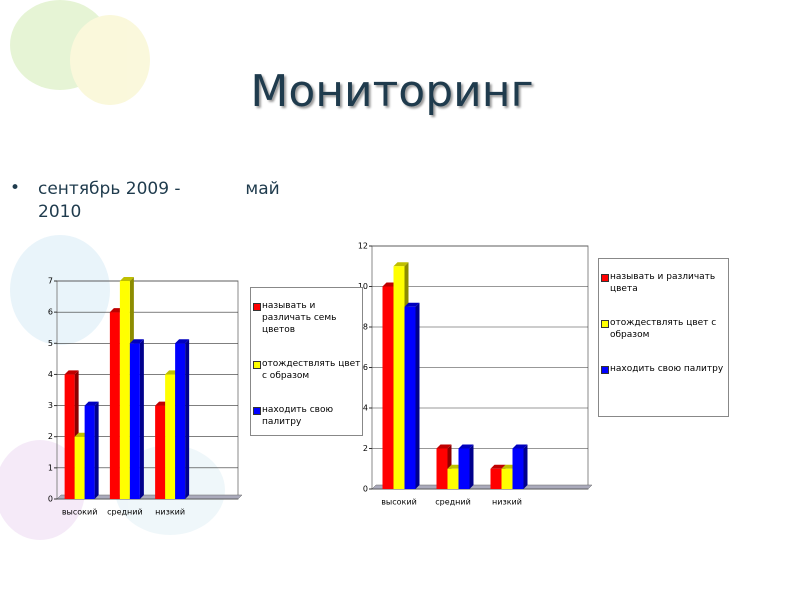  Describe the element at coordinates (363, 286) in the screenshot. I see `y-tick-label: 10` at that location.